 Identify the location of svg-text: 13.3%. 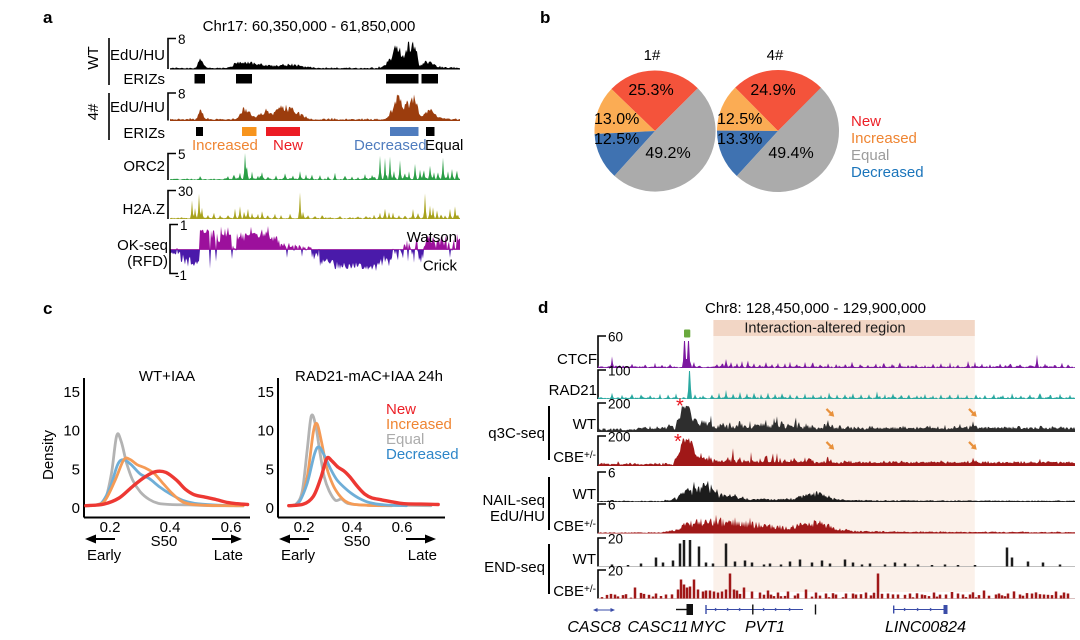
(739, 139).